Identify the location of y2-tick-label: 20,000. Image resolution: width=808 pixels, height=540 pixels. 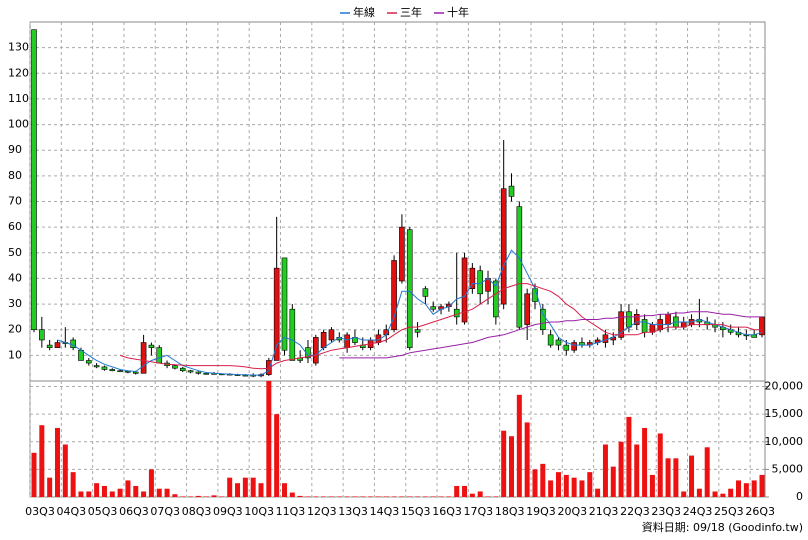
(784, 386).